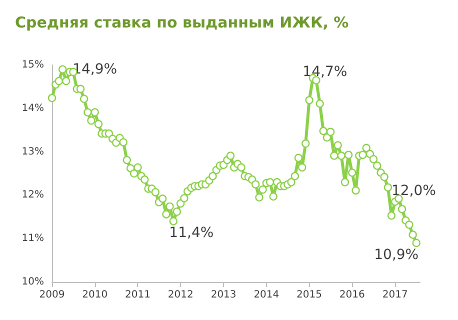 Image resolution: width=458 pixels, height=320 pixels. I want to click on x-tick-label: 2014, so click(267, 295).